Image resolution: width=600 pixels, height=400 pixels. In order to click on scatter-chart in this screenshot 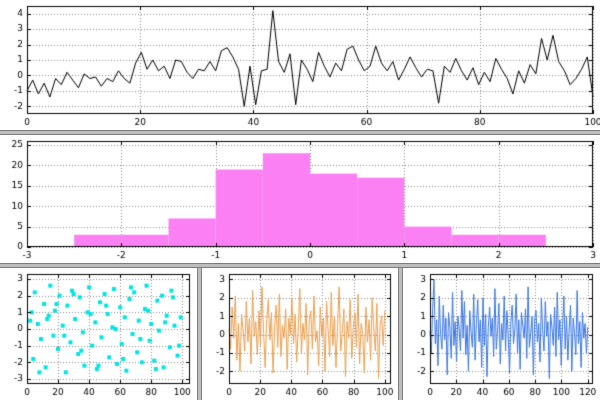, I will do `click(98, 334)`.